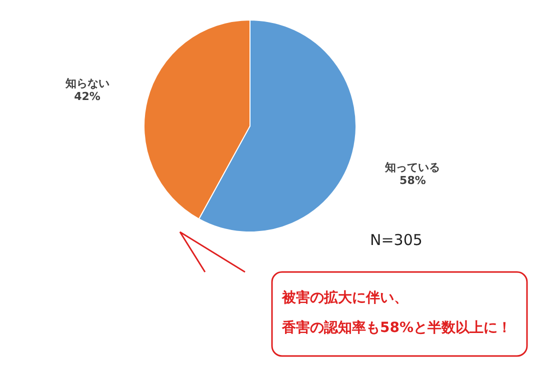  What do you see at coordinates (412, 167) in the screenshot?
I see `slice-label: 知っている` at bounding box center [412, 167].